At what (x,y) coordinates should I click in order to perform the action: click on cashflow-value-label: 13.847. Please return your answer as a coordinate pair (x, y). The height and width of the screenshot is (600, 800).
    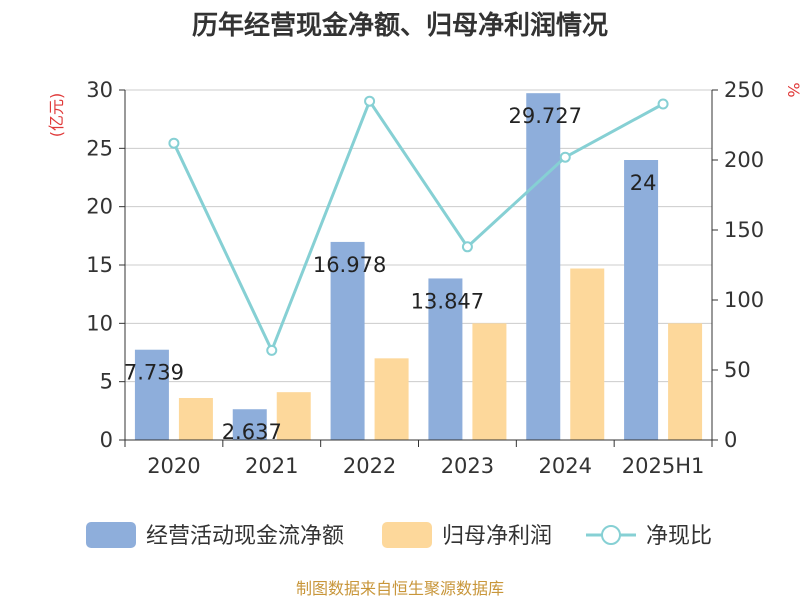
    Looking at the image, I should click on (447, 301).